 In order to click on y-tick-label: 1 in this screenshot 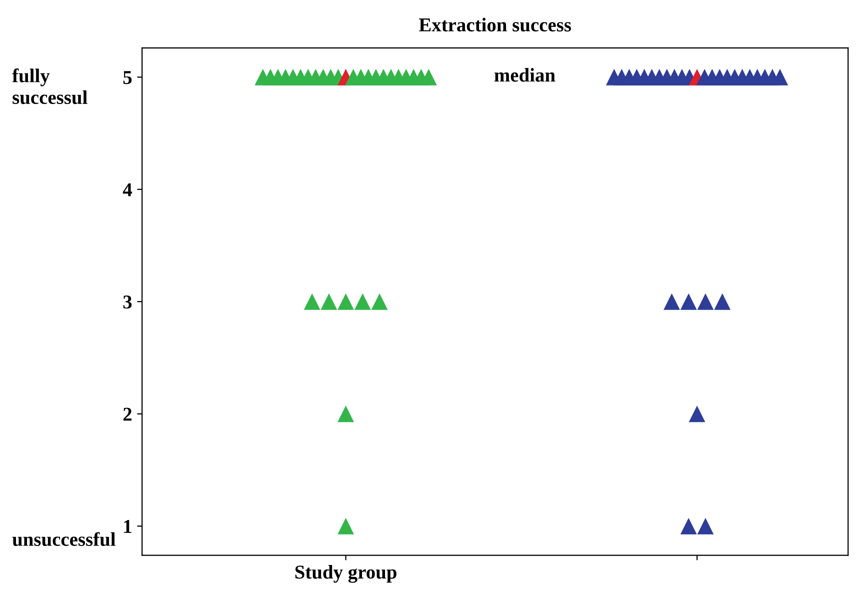, I will do `click(128, 526)`.